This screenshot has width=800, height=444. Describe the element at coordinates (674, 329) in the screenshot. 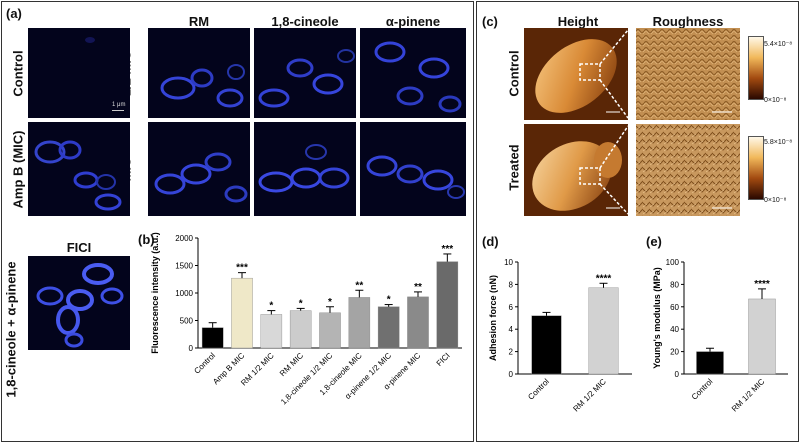

I see `y-tick-label: 40` at that location.